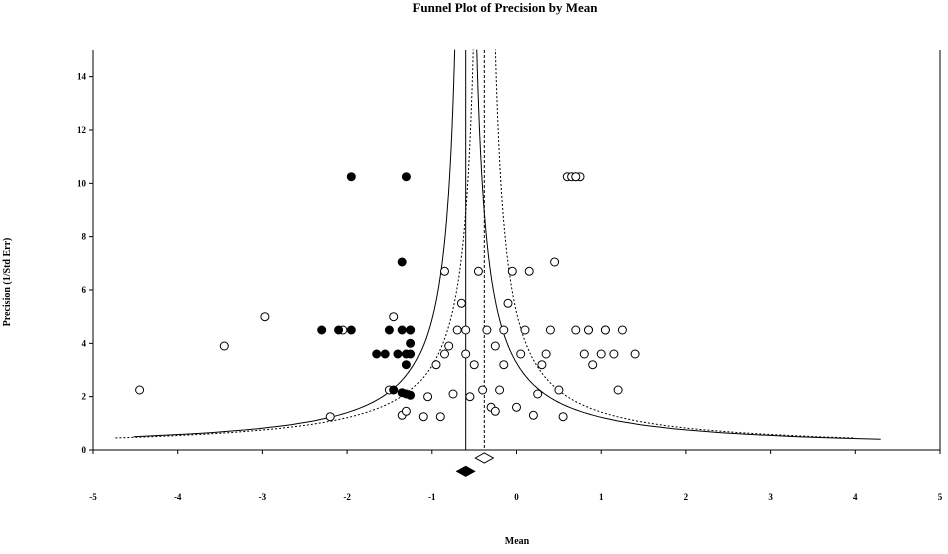 The height and width of the screenshot is (554, 948). Describe the element at coordinates (686, 497) in the screenshot. I see `x-tick-label: 2` at that location.